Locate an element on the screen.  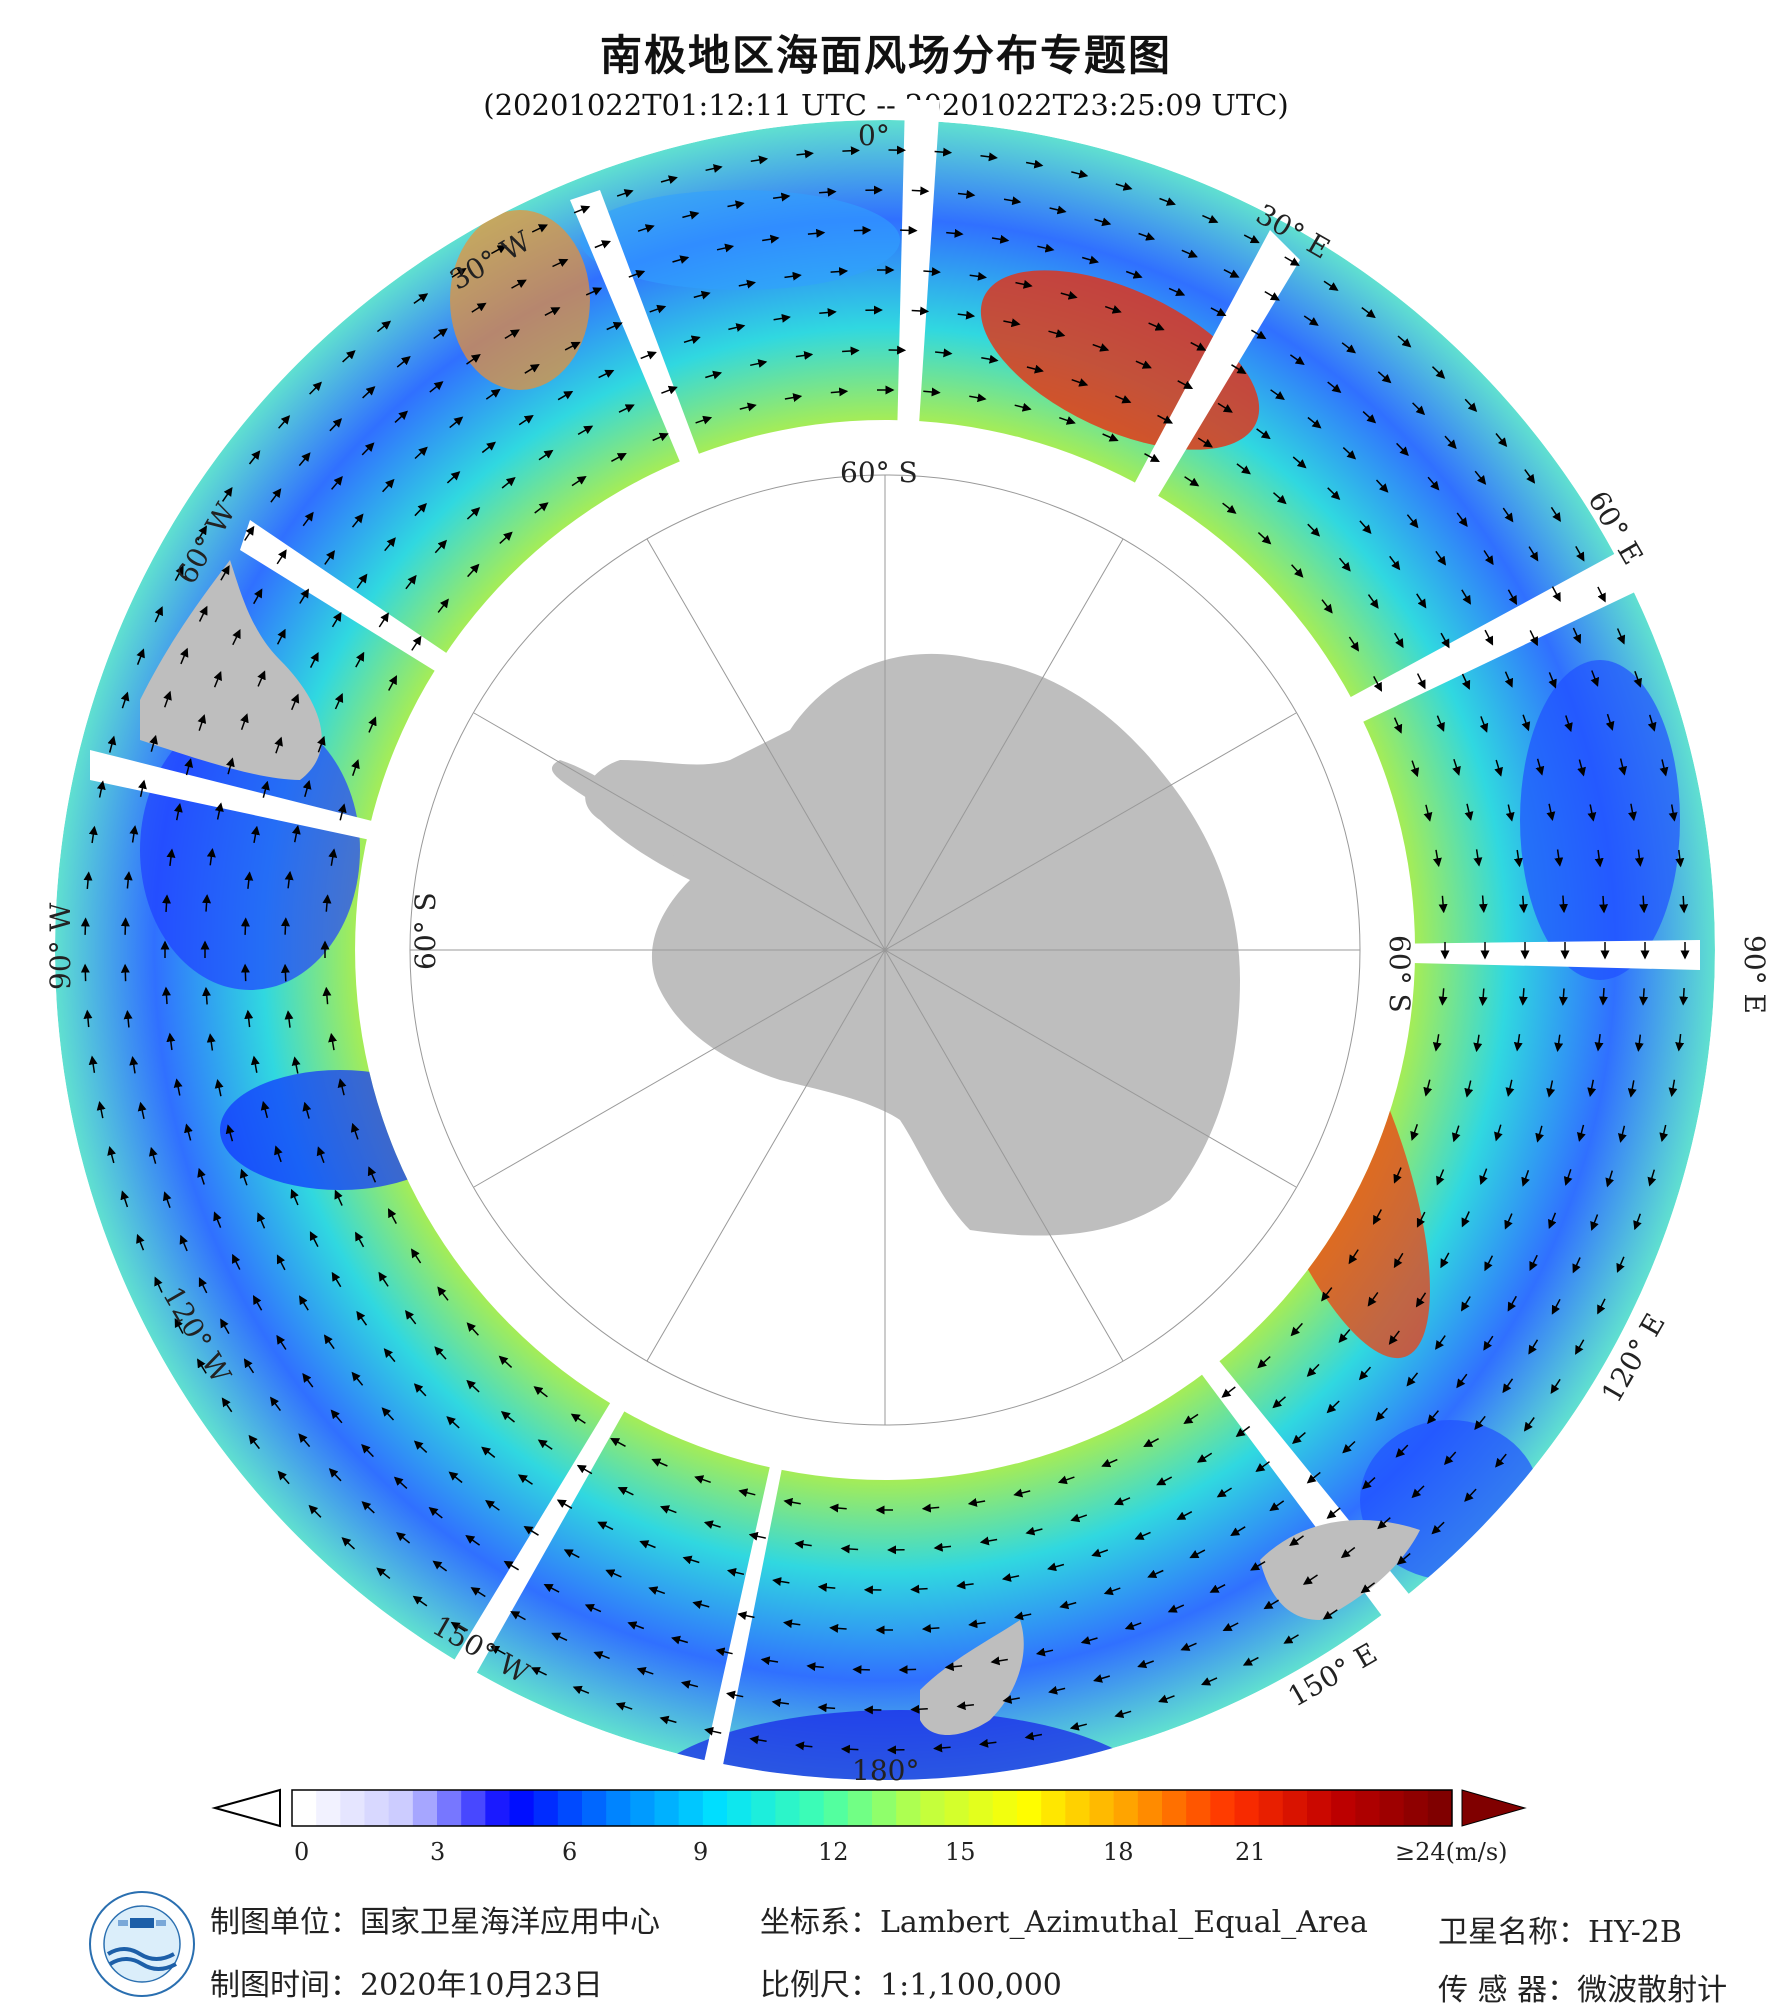
nsoas-logo-icon is located at coordinates (142, 1944).